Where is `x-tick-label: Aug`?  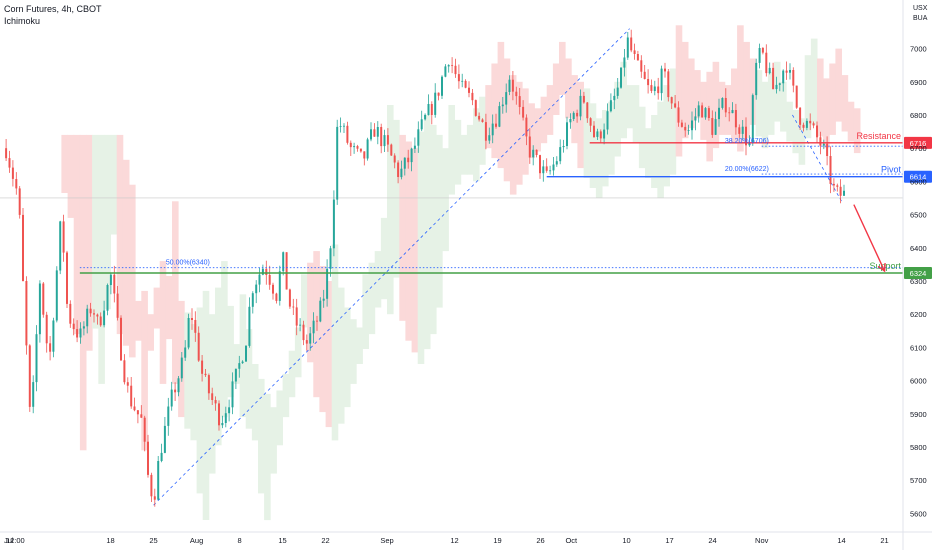 x-tick-label: Aug is located at coordinates (196, 540).